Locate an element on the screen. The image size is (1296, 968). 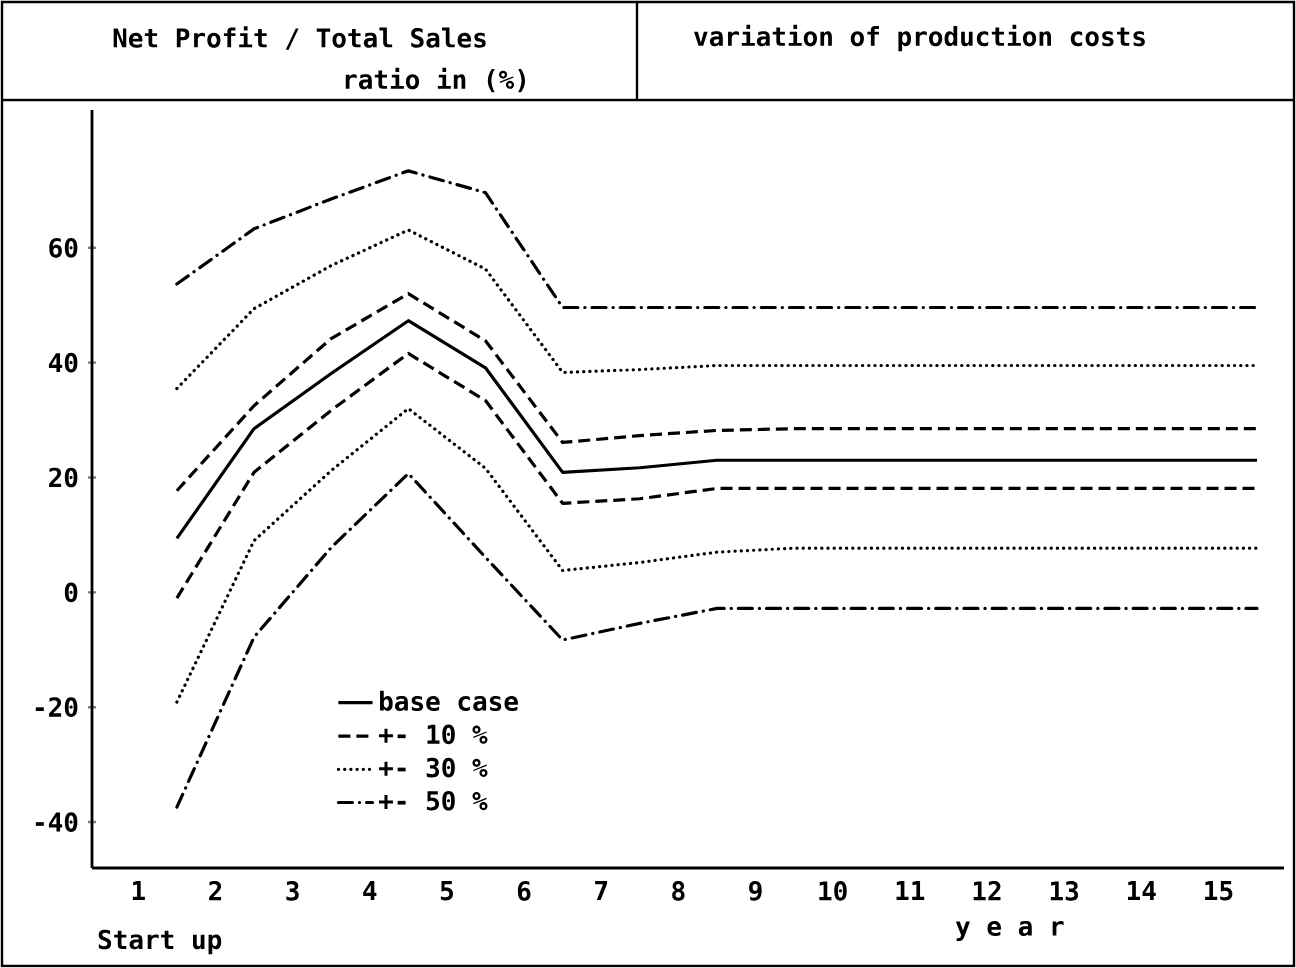
x-tick-label: 9 is located at coordinates (755, 891).